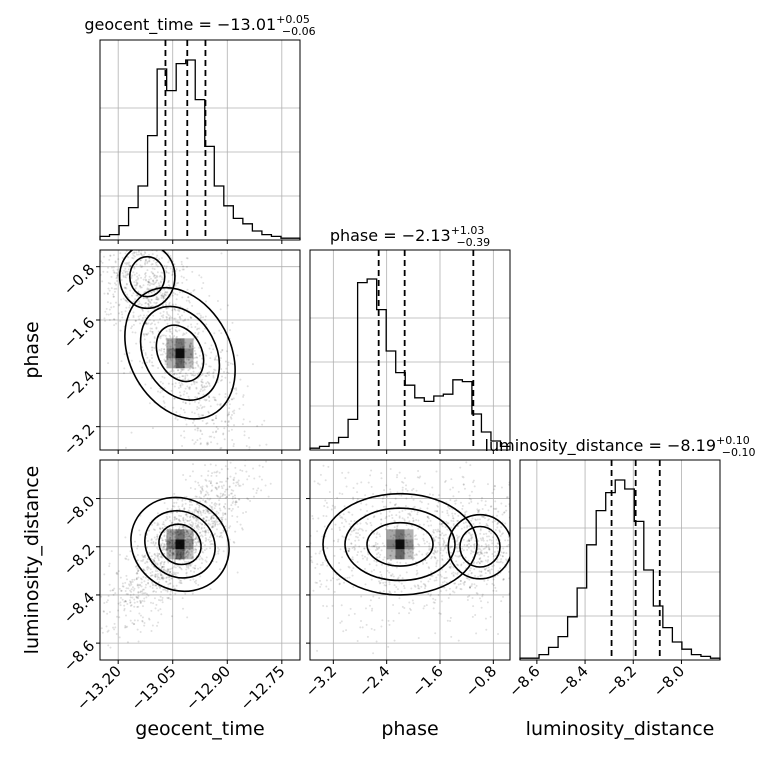  I want to click on x-tick-label: −8.6, so click(524, 681).